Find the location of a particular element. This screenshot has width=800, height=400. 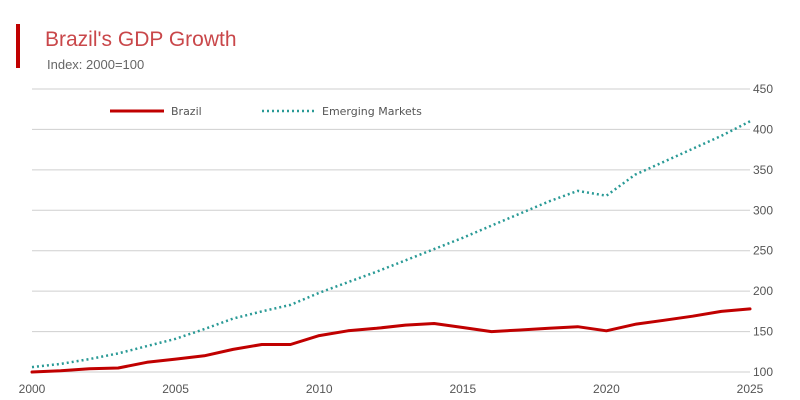

x-tick-label-2010: 2010 is located at coordinates (319, 389).